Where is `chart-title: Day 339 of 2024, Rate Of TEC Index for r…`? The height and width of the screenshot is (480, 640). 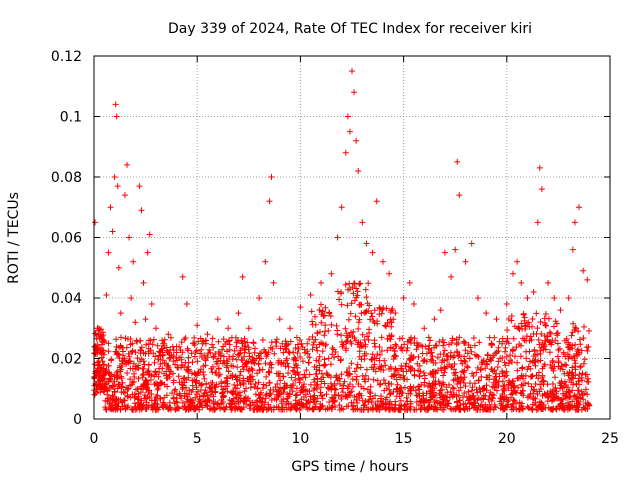 chart-title: Day 339 of 2024, Rate Of TEC Index for r… is located at coordinates (350, 29).